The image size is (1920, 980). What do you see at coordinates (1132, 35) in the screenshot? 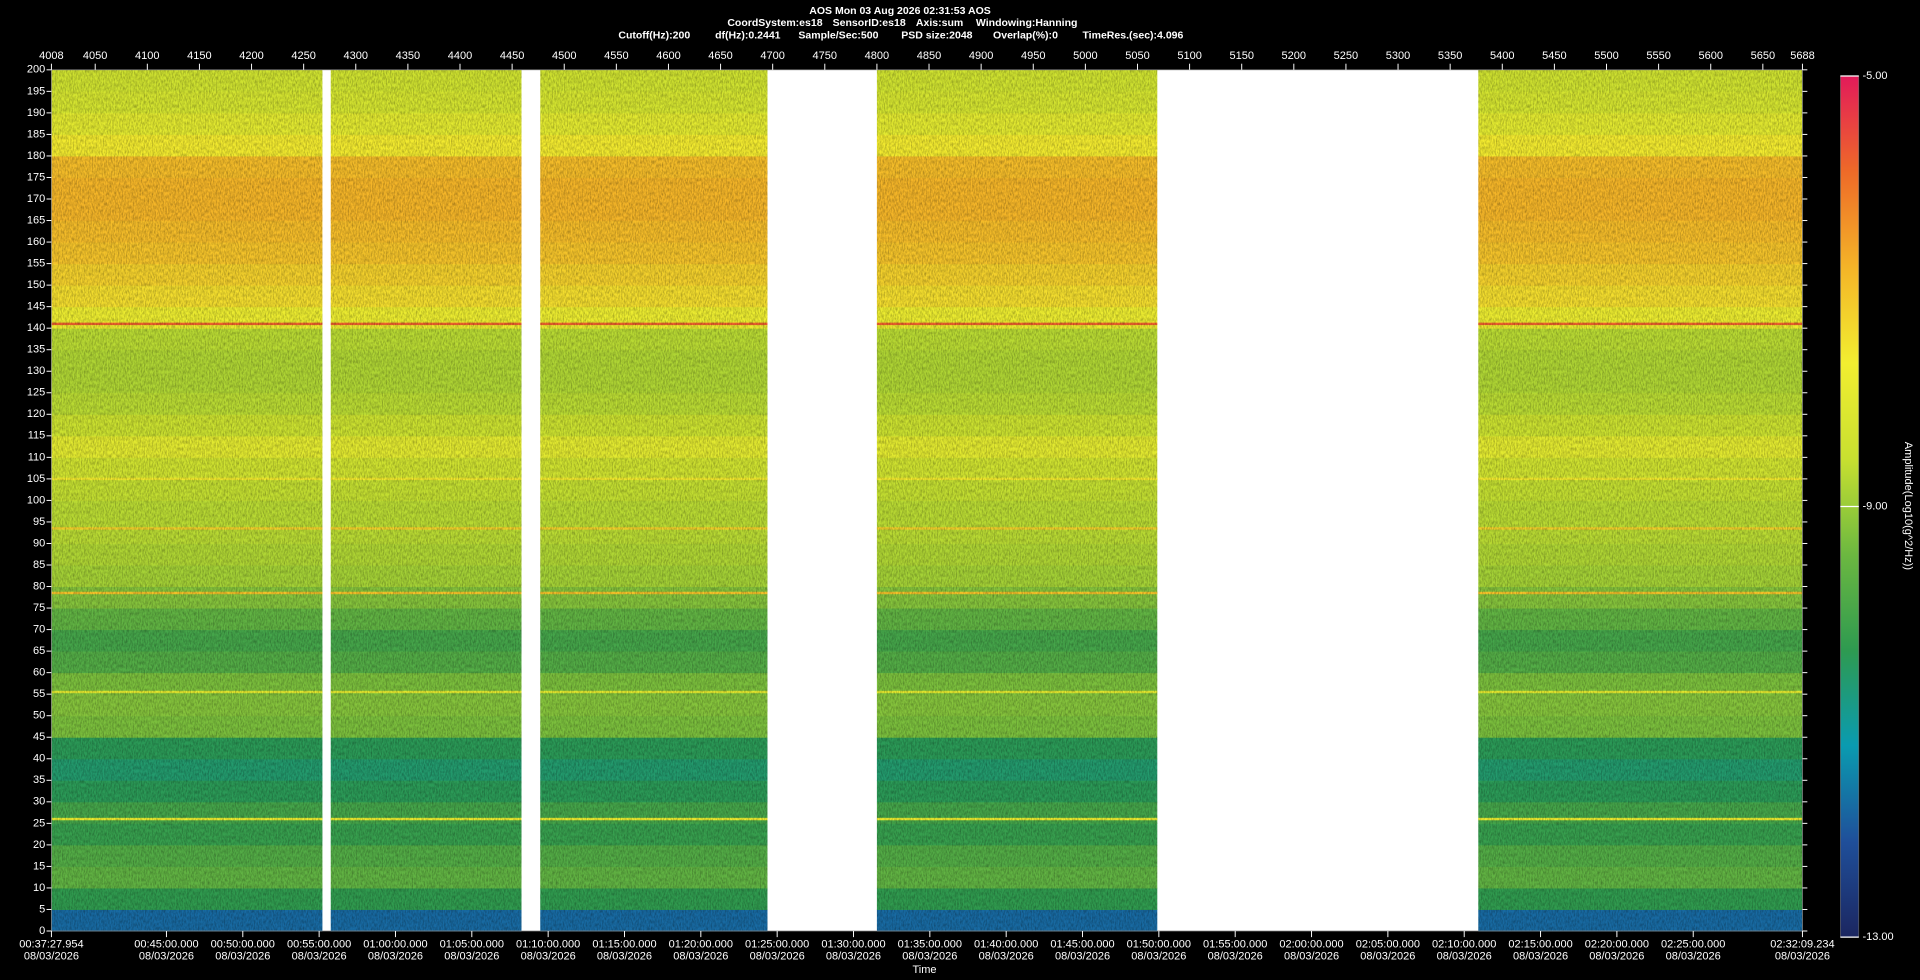
I see `header-text: TimeRes.(sec):4.096` at bounding box center [1132, 35].